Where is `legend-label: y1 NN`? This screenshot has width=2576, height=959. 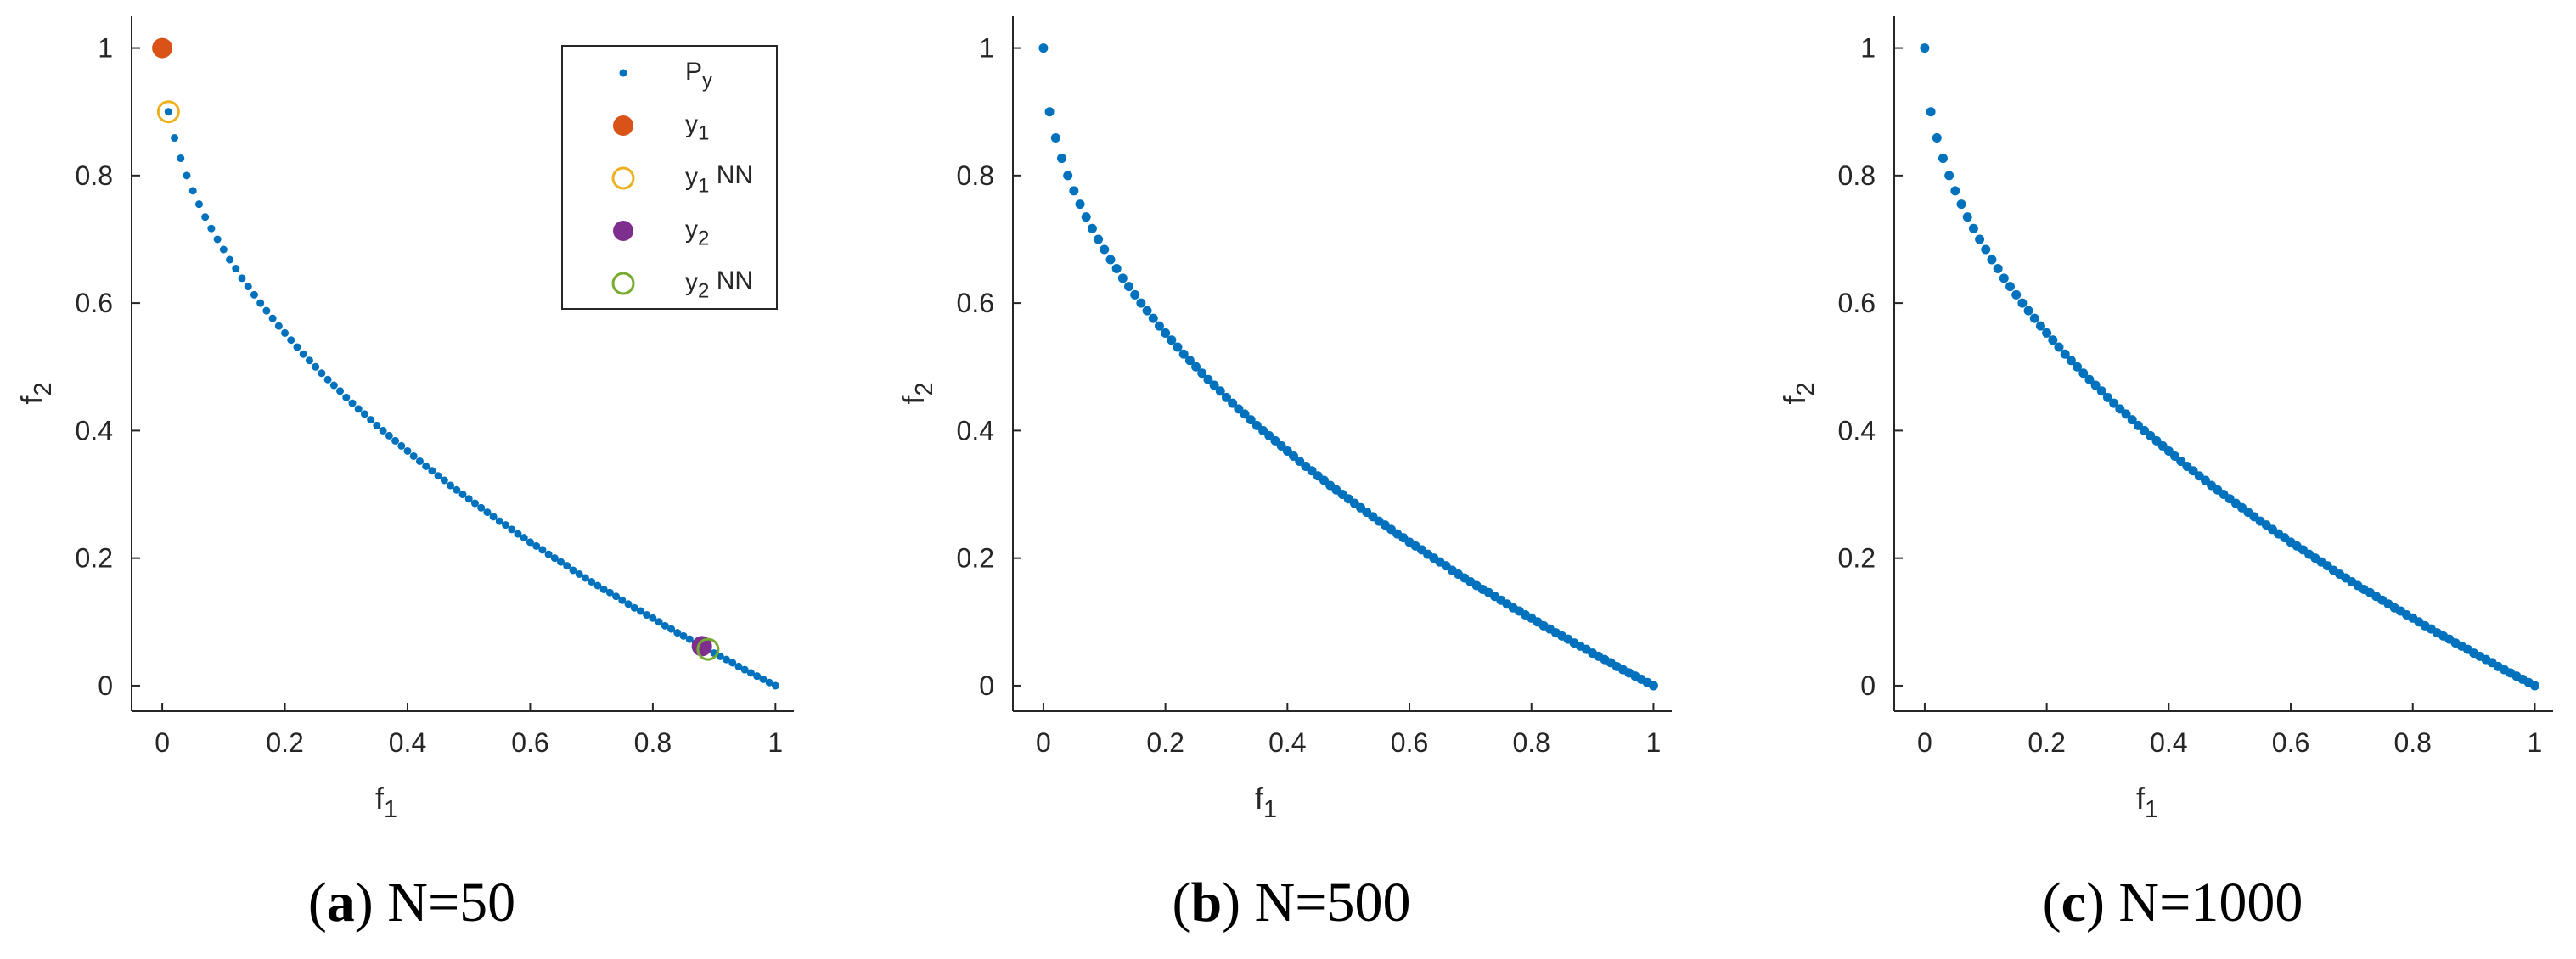
legend-label: y1 NN is located at coordinates (719, 179).